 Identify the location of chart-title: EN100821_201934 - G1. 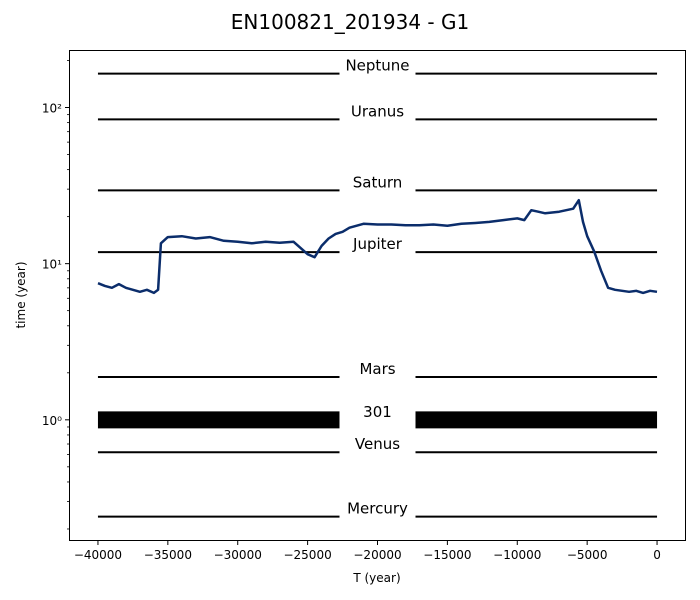
(350, 22).